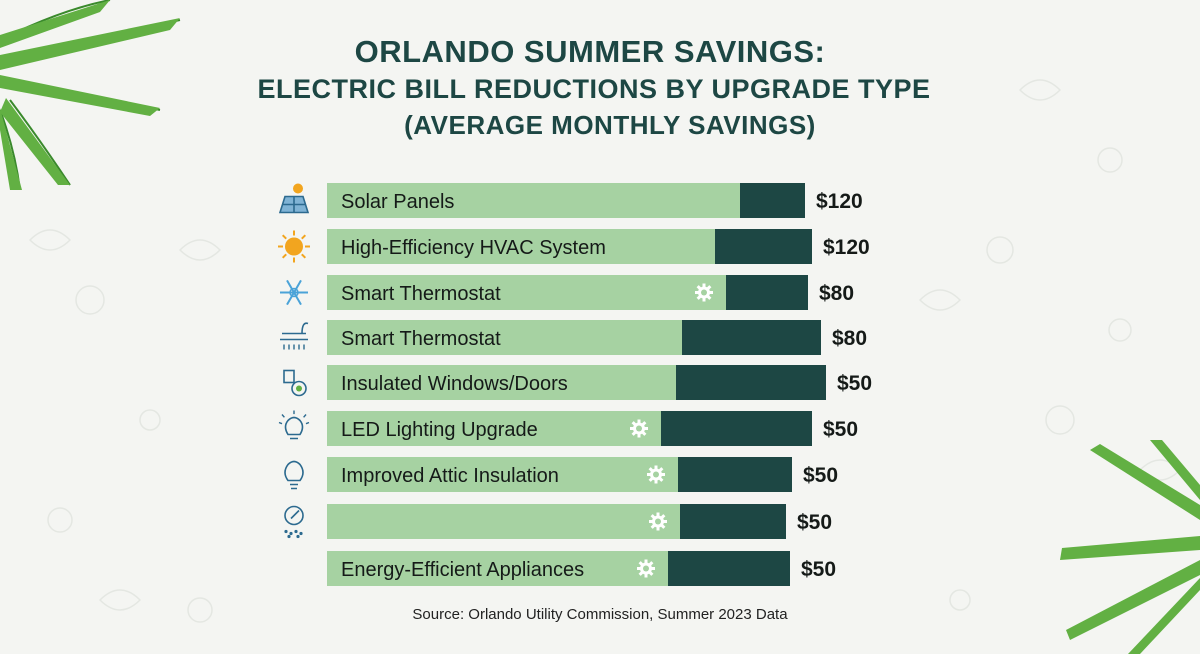 This screenshot has height=654, width=1200. I want to click on bar-label: Insulated Windows/Doors, so click(454, 384).